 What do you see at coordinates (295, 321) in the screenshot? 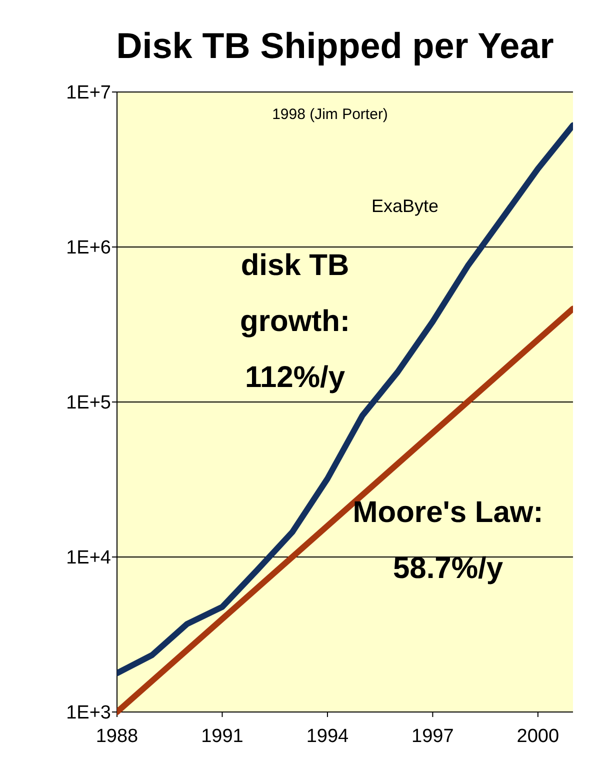
I see `annotation: disk TB growth: 112%/y` at bounding box center [295, 321].